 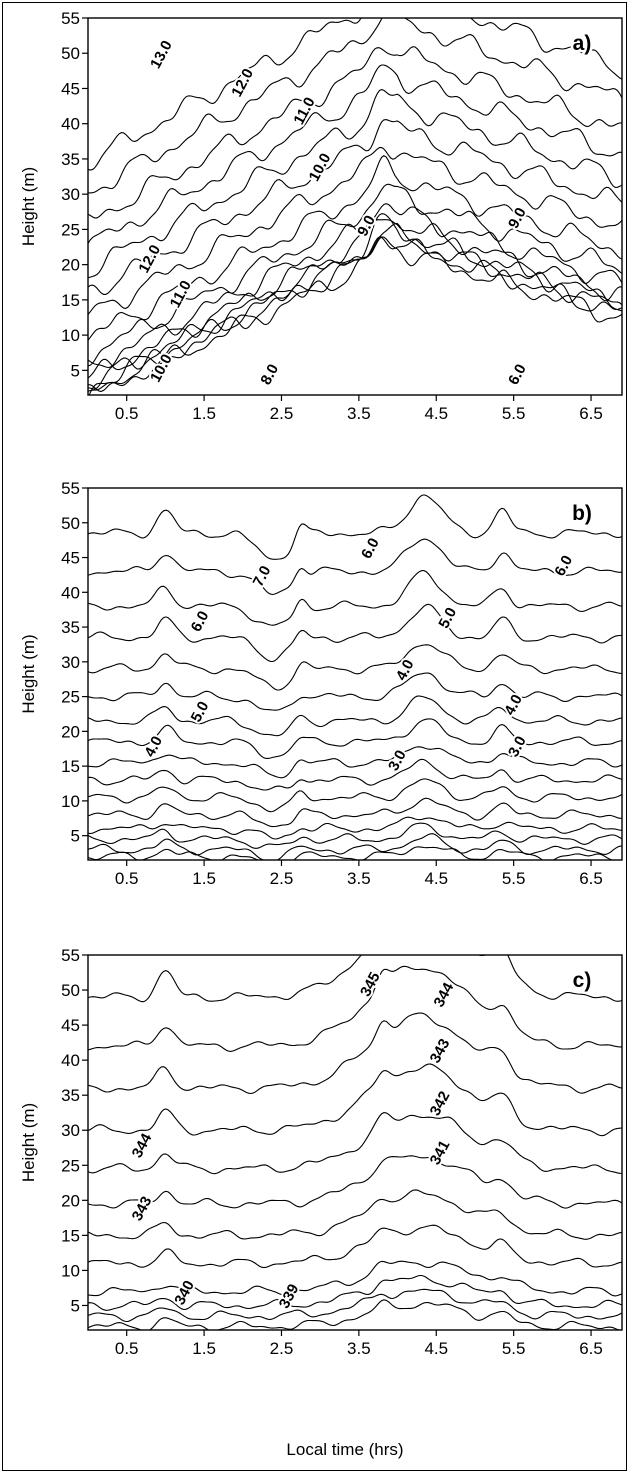 I want to click on y-tick-label: 40, so click(x=70, y=592).